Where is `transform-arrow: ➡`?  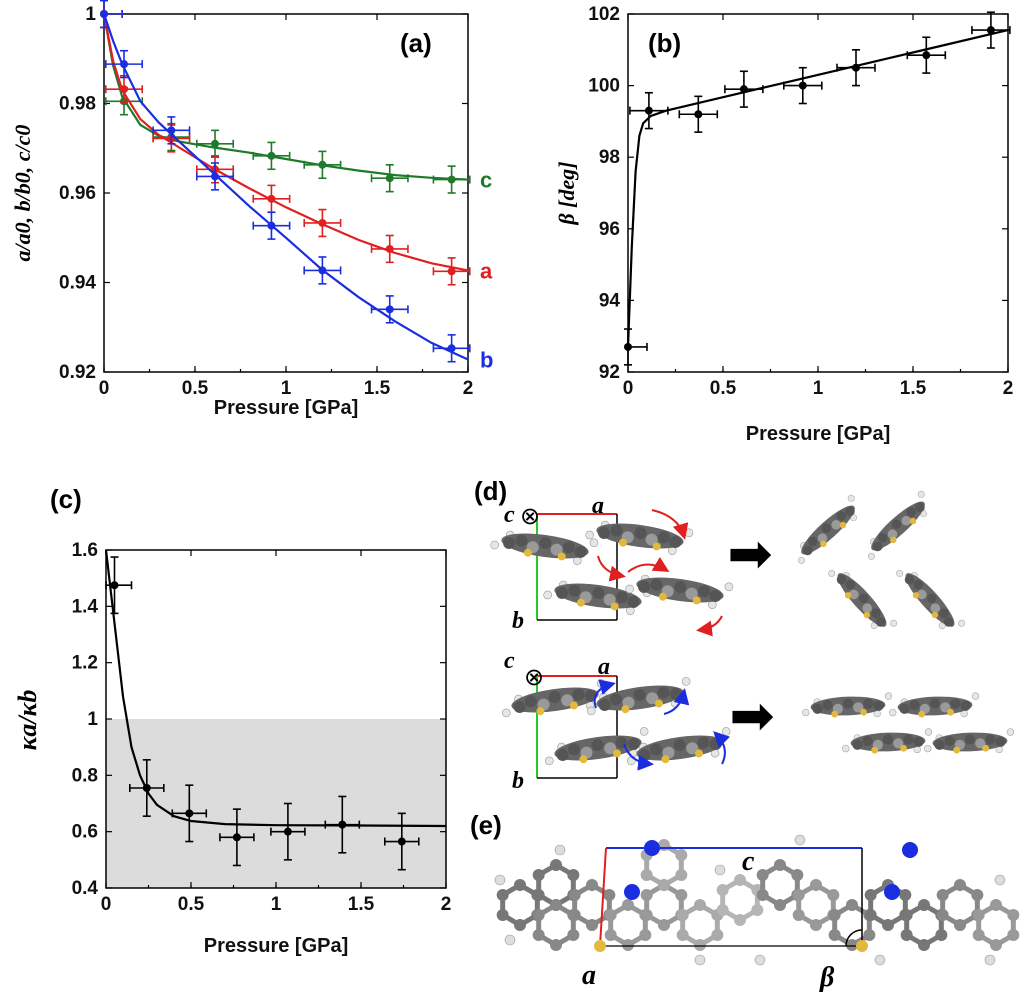
transform-arrow: ➡ is located at coordinates (751, 716).